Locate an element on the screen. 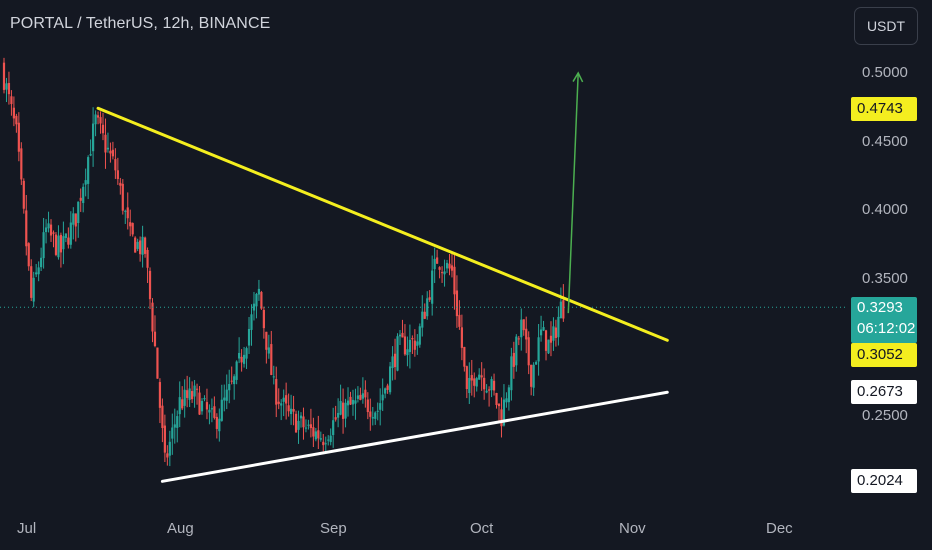  currency-button: USDT is located at coordinates (886, 26).